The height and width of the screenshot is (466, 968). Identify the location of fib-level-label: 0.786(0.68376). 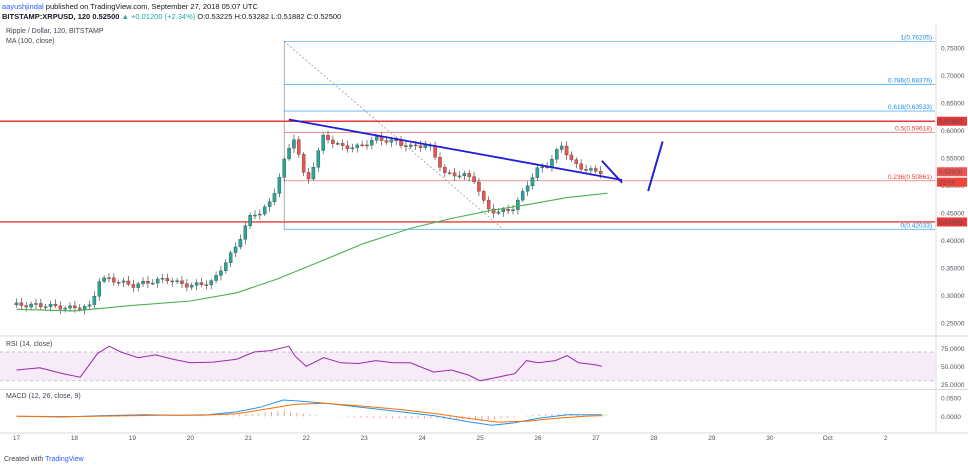
(910, 80).